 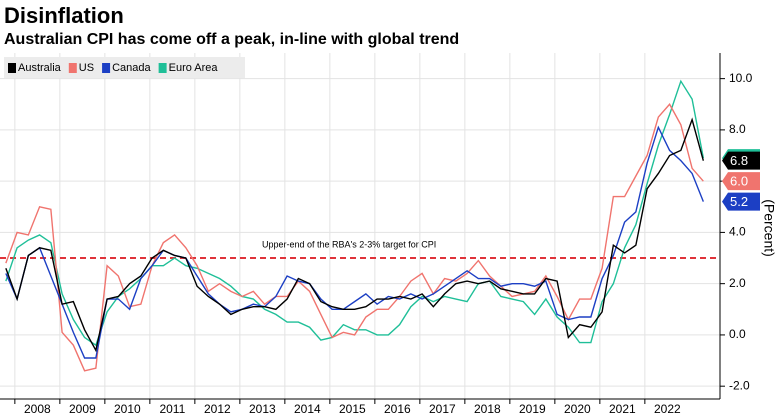 I want to click on x-tick-label: 2016, so click(x=397, y=409).